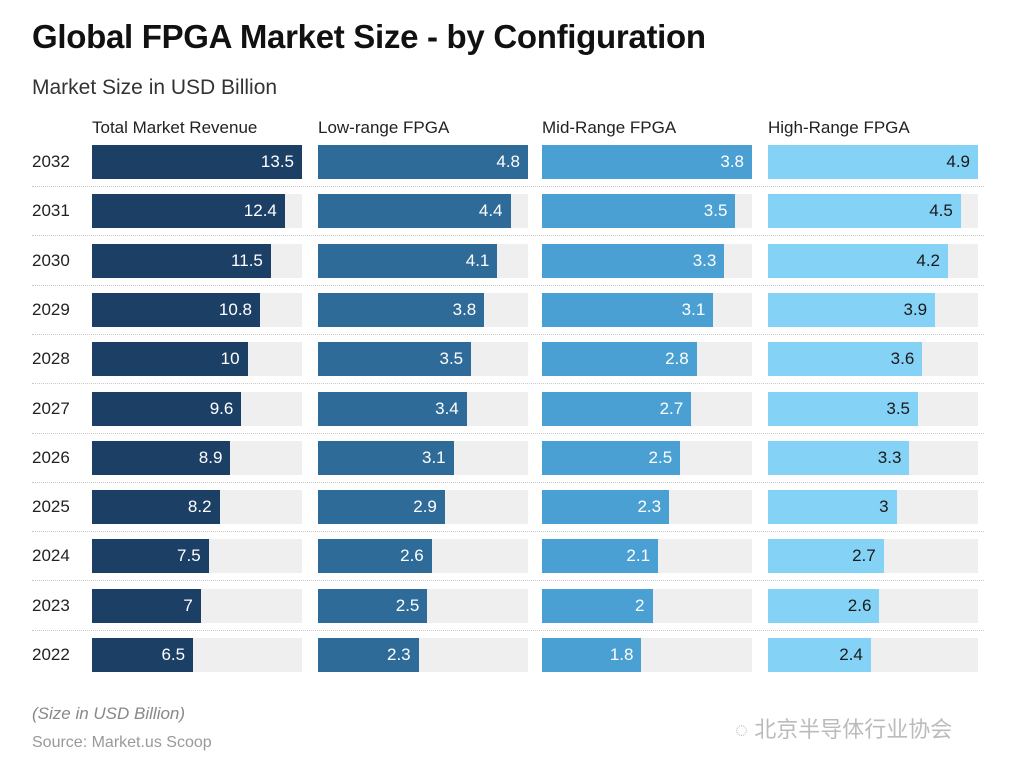 The image size is (1024, 774). What do you see at coordinates (260, 211) in the screenshot?
I see `data-label: 12.4` at bounding box center [260, 211].